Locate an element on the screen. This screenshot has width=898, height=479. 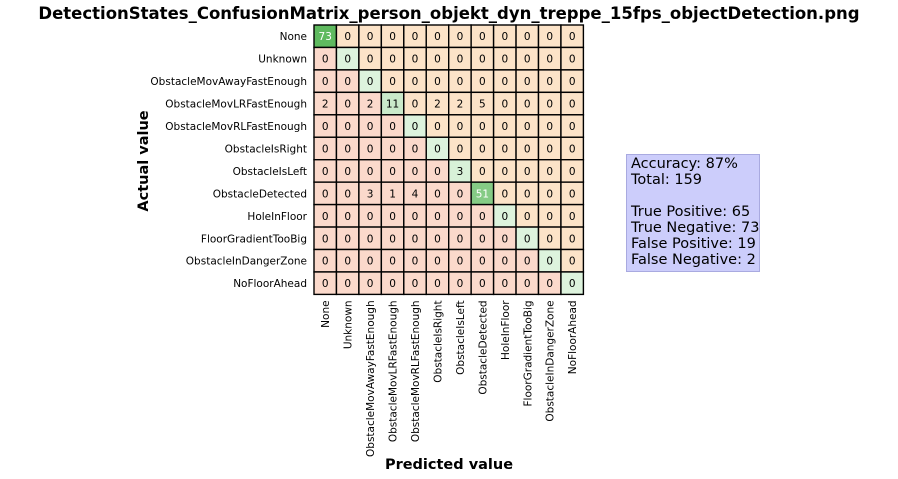
x-tick-label-3: ObstacleMovLRFastEnough is located at coordinates (394, 371).